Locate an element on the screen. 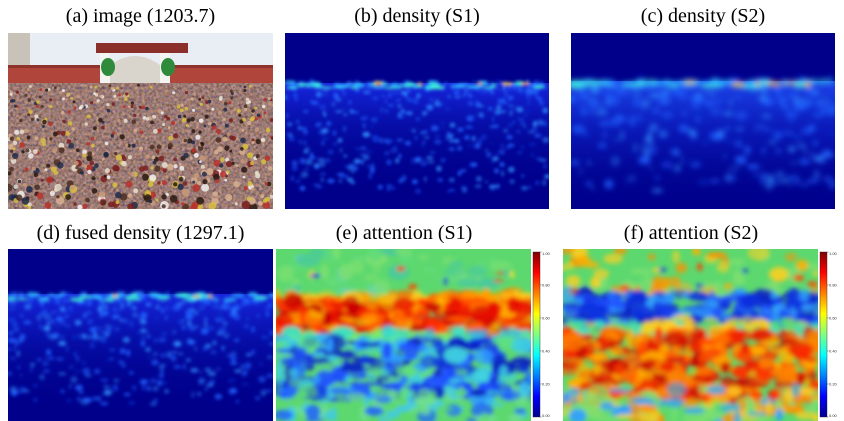 Image resolution: width=844 pixels, height=421 pixels. density-map-s2 is located at coordinates (703, 121).